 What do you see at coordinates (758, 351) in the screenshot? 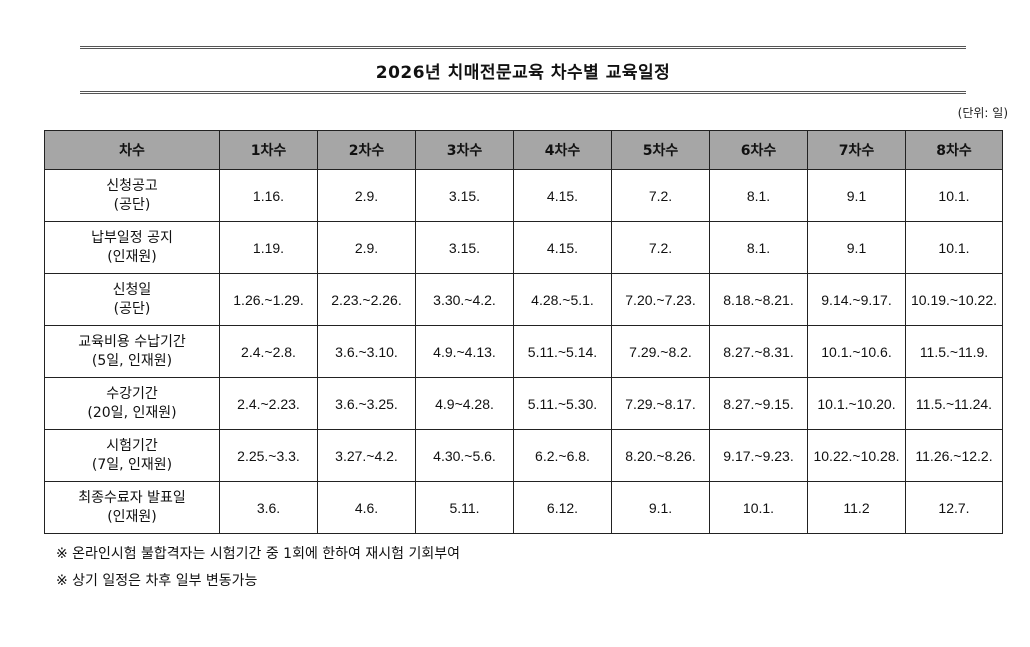
I see `table-cell: 8.27.~8.31.` at bounding box center [758, 351].